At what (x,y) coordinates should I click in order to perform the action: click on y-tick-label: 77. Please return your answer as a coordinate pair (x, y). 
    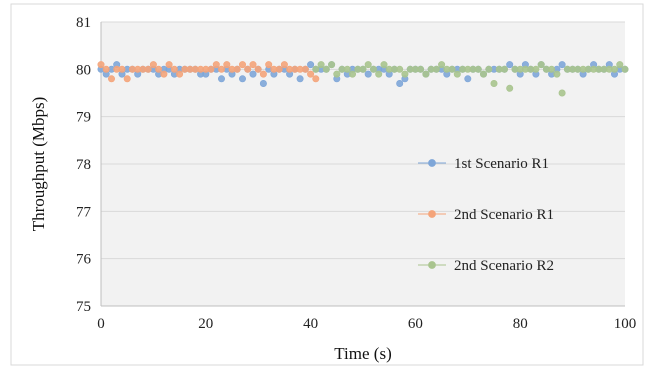
    Looking at the image, I should click on (84, 212).